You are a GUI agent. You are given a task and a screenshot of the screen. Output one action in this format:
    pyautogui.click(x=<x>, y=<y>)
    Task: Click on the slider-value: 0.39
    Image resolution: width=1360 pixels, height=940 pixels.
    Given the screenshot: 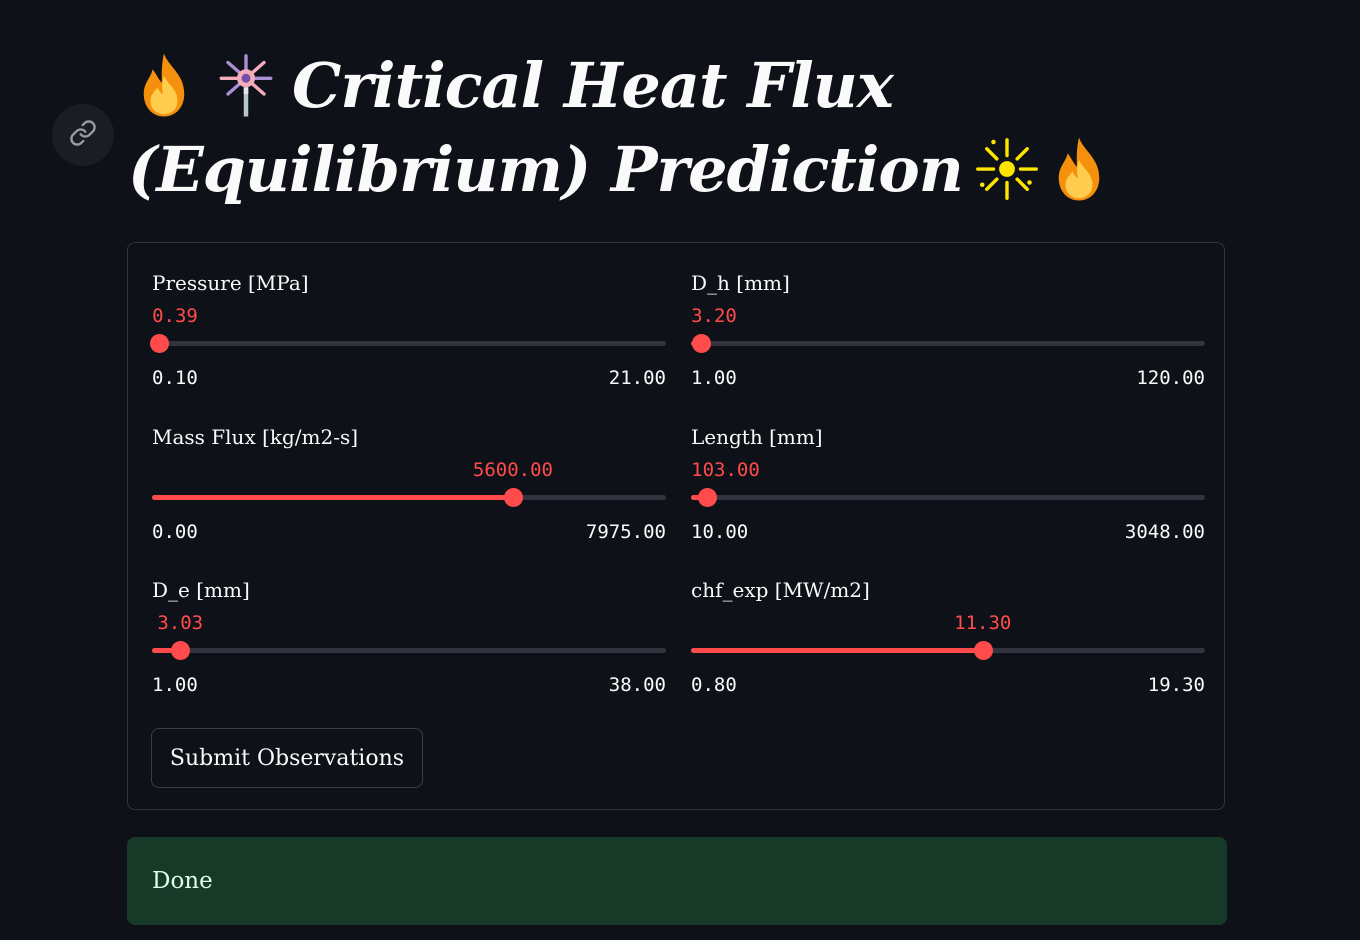 What is the action you would take?
    pyautogui.click(x=175, y=316)
    